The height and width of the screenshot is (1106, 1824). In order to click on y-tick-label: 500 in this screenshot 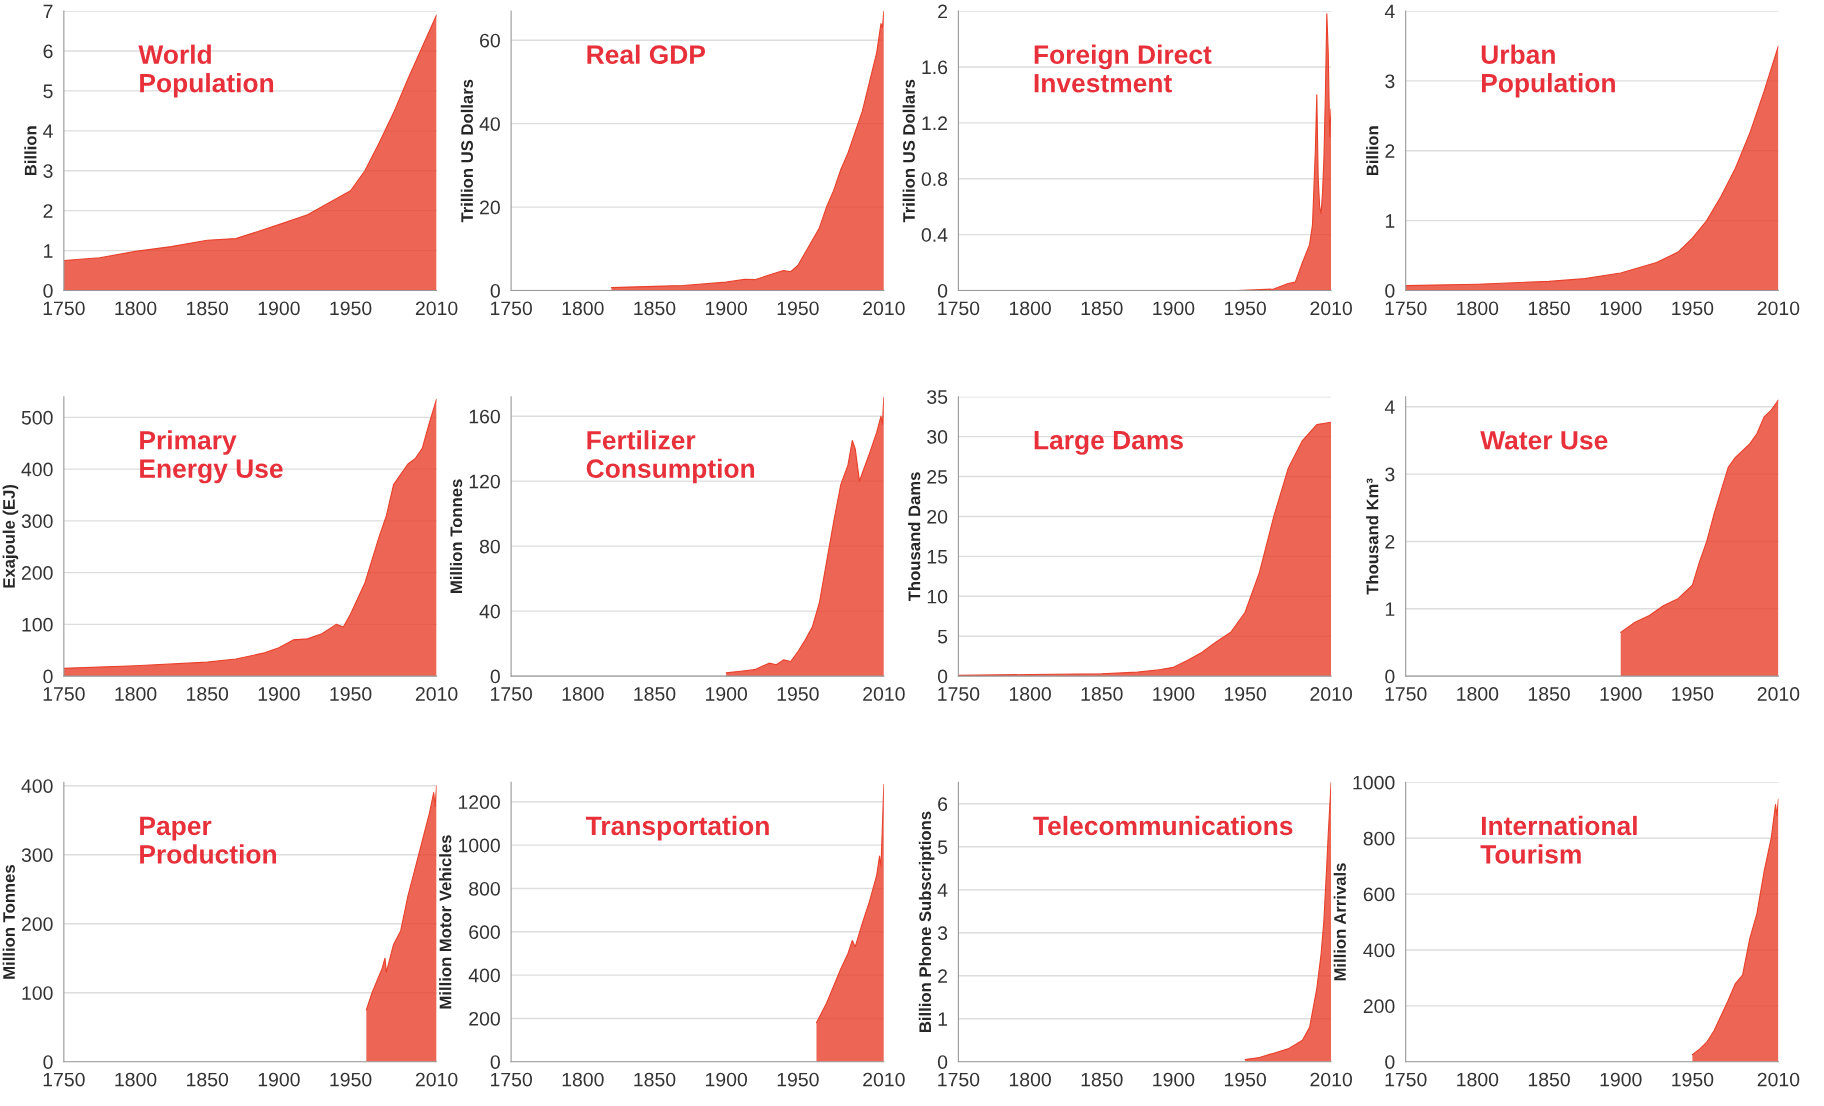, I will do `click(37, 417)`.